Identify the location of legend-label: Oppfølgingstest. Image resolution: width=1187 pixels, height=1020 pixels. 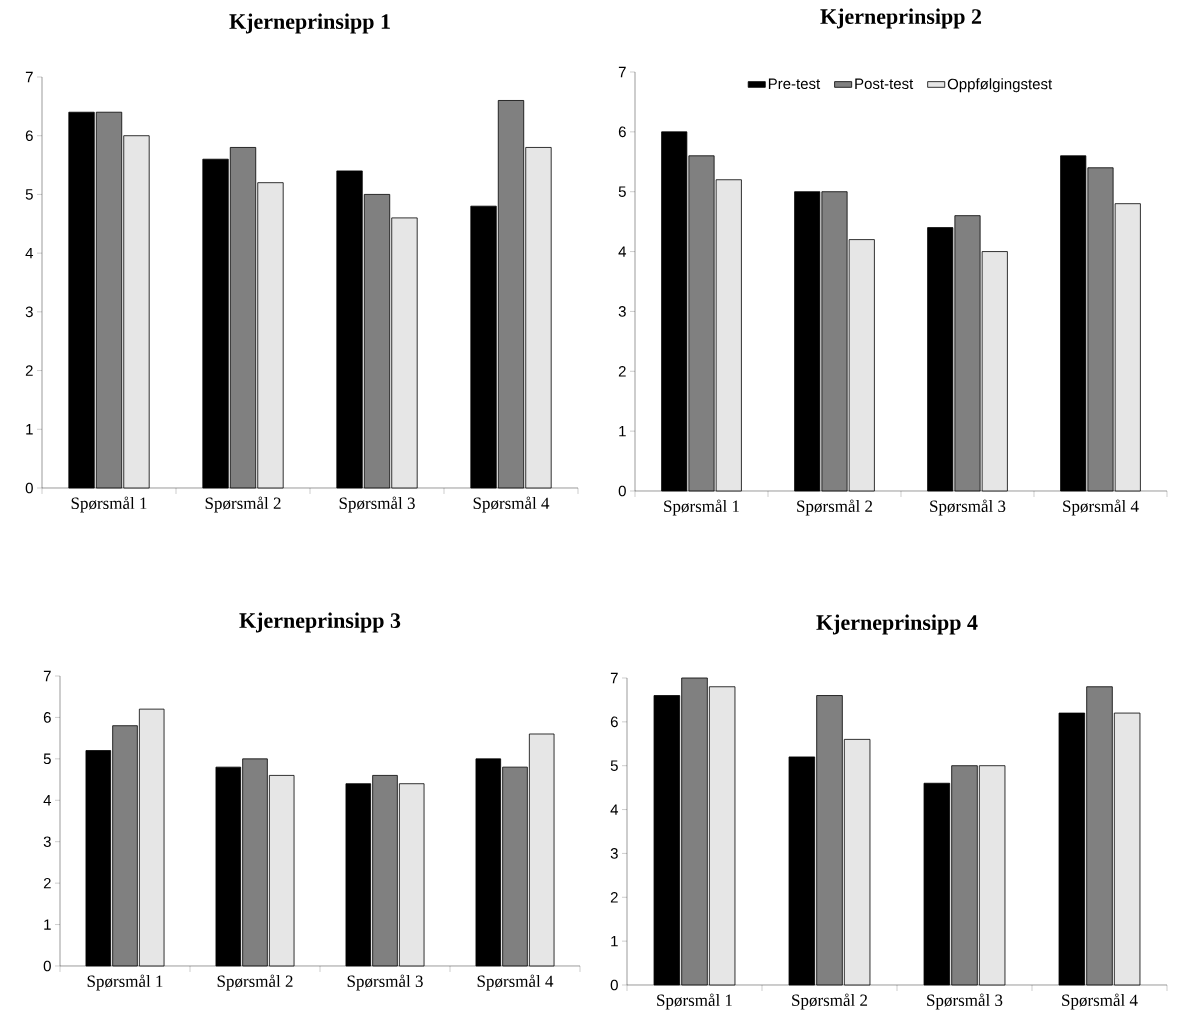
(1000, 85).